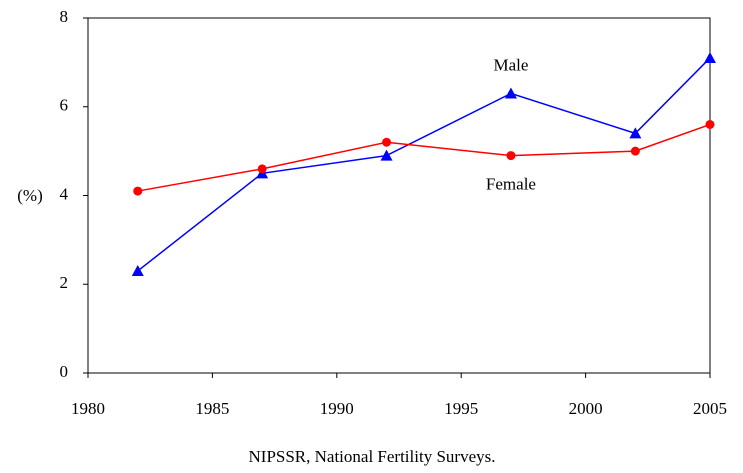 Image resolution: width=743 pixels, height=473 pixels. What do you see at coordinates (29, 195) in the screenshot?
I see `y-axis-label: (%)` at bounding box center [29, 195].